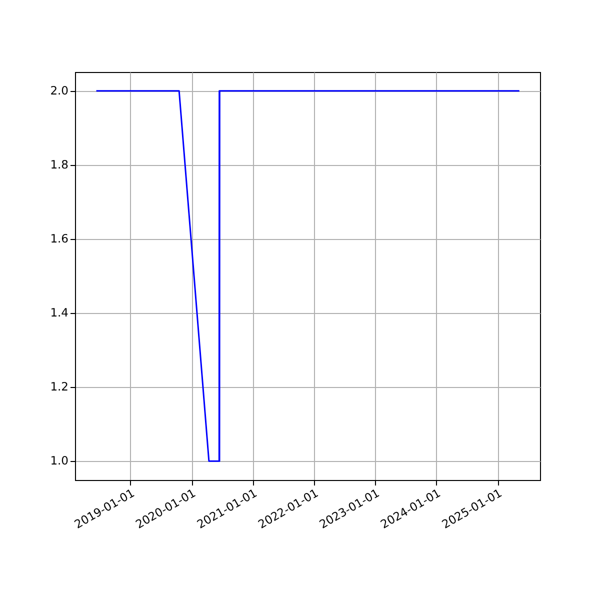  Describe the element at coordinates (59, 461) in the screenshot. I see `y-tick-label: 1.0` at that location.